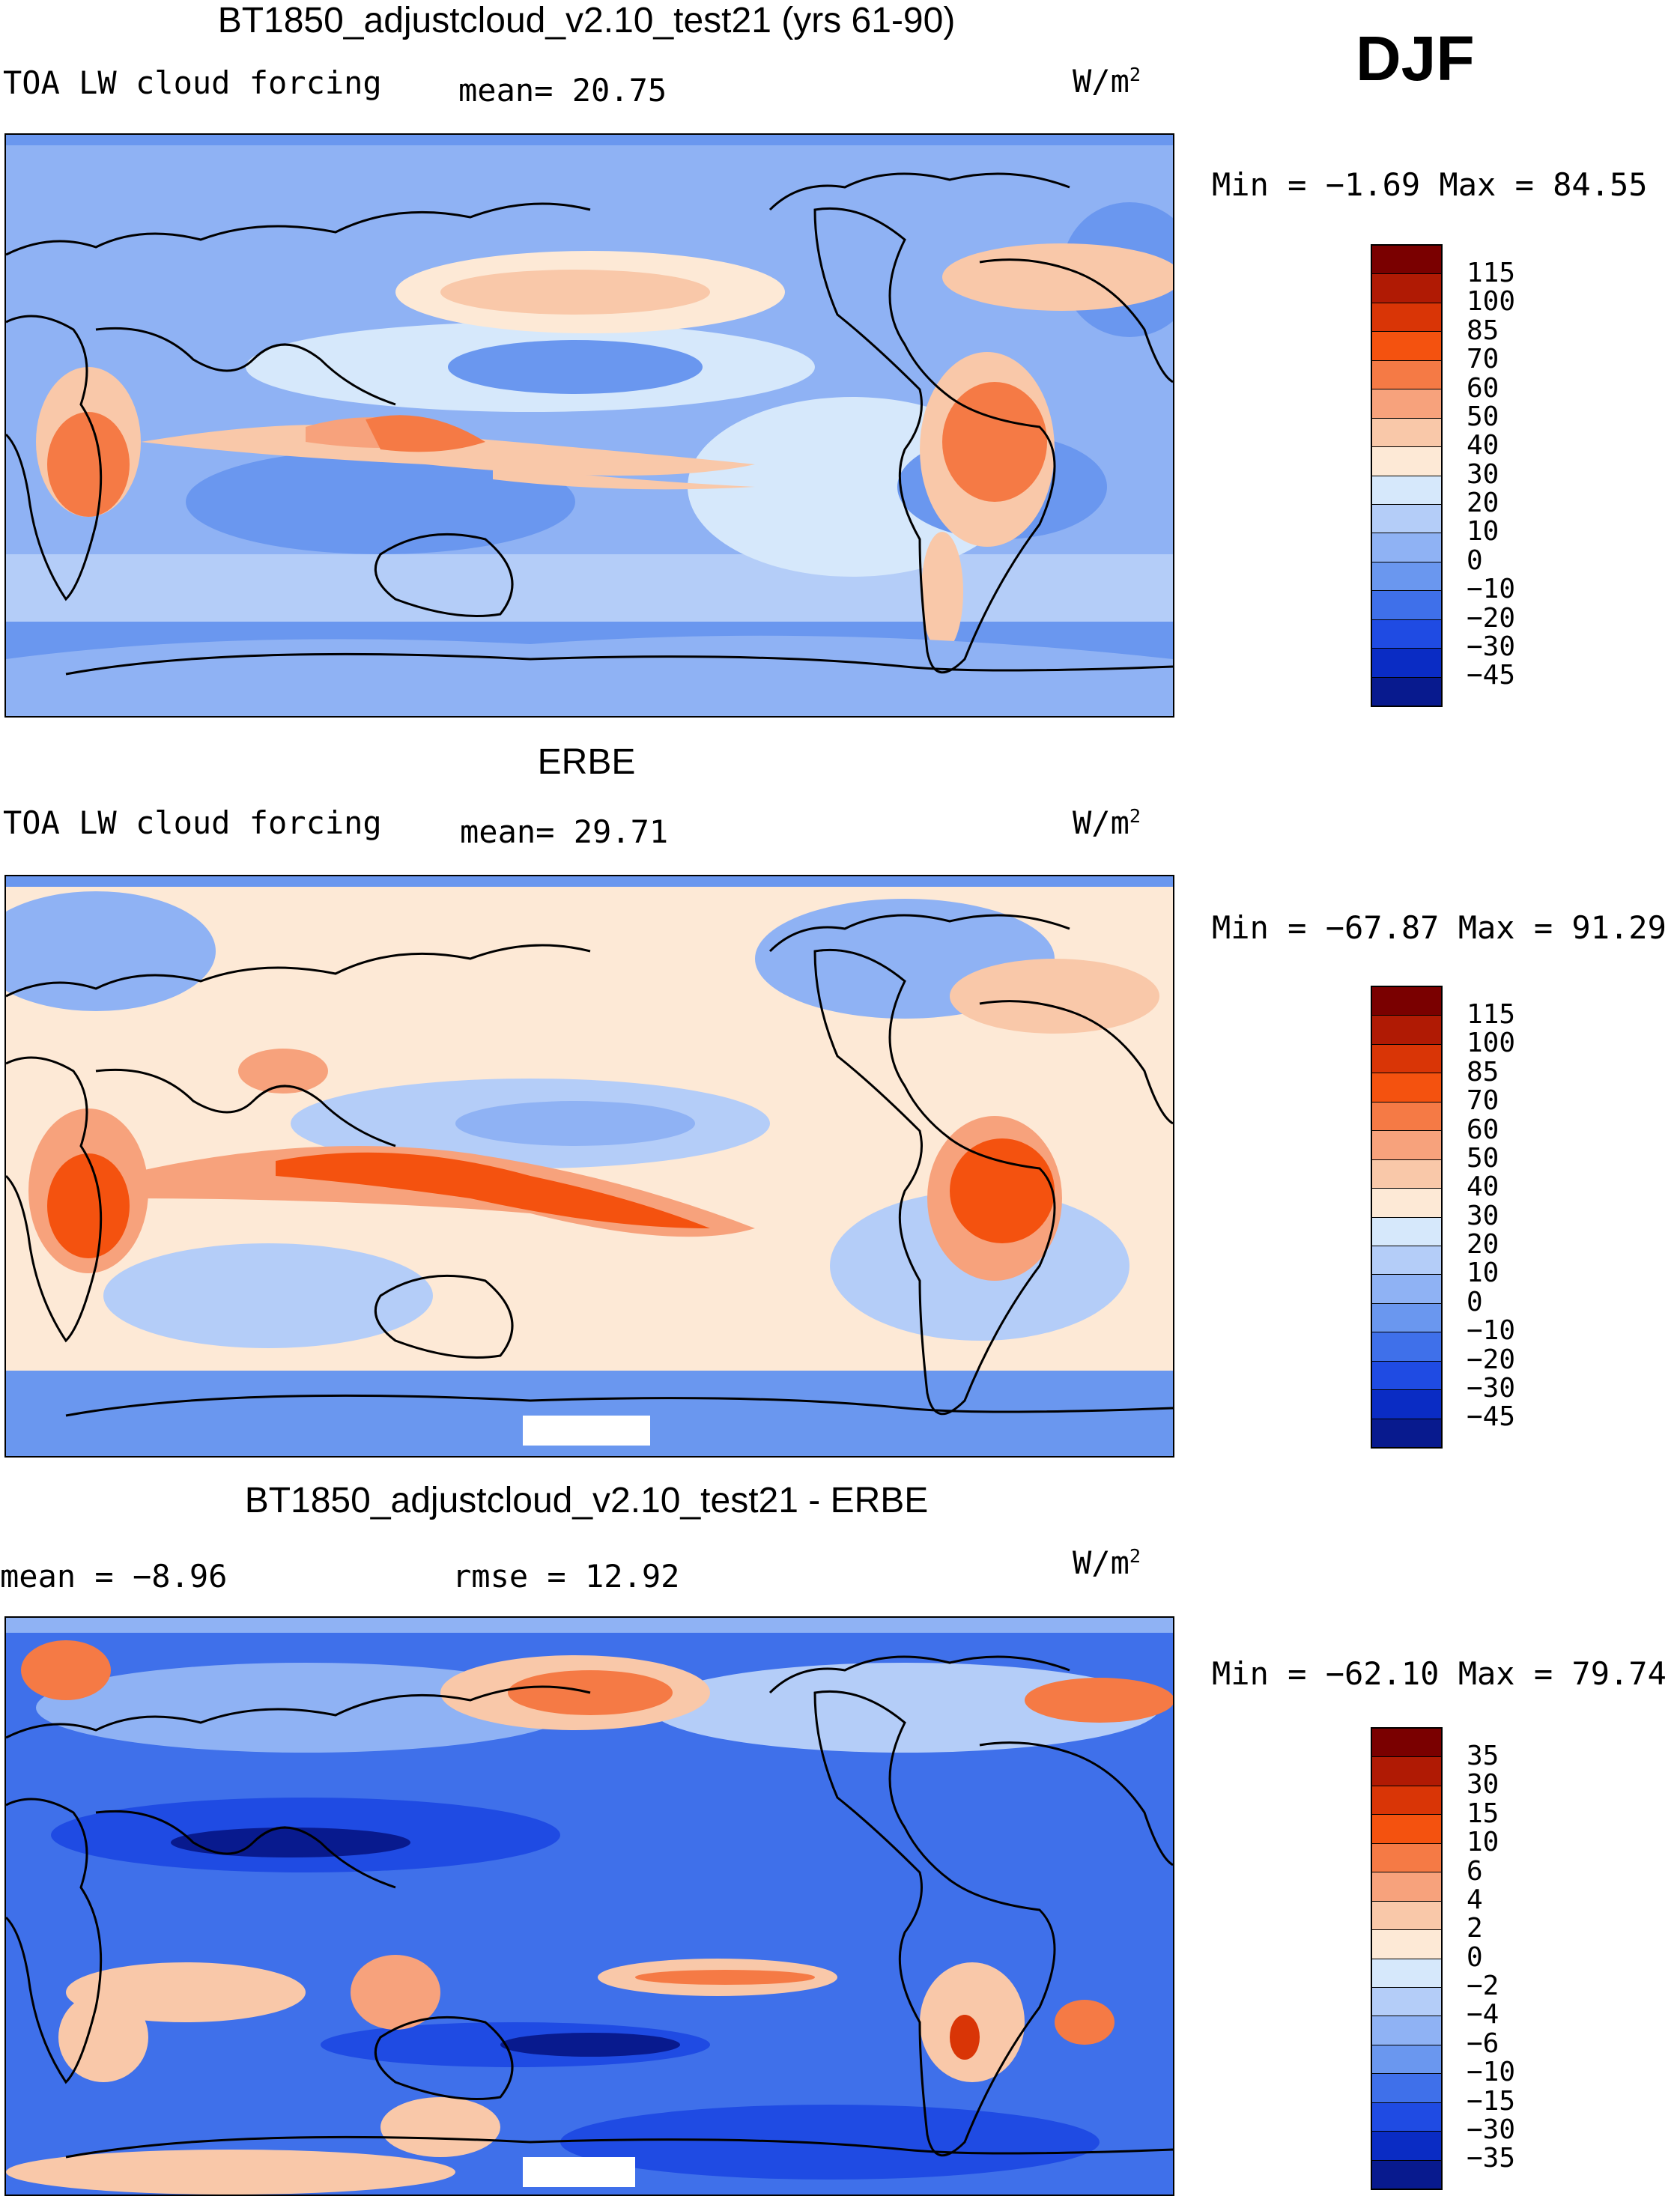  What do you see at coordinates (1491, 2101) in the screenshot?
I see `colorbar-tick-label: −15` at bounding box center [1491, 2101].